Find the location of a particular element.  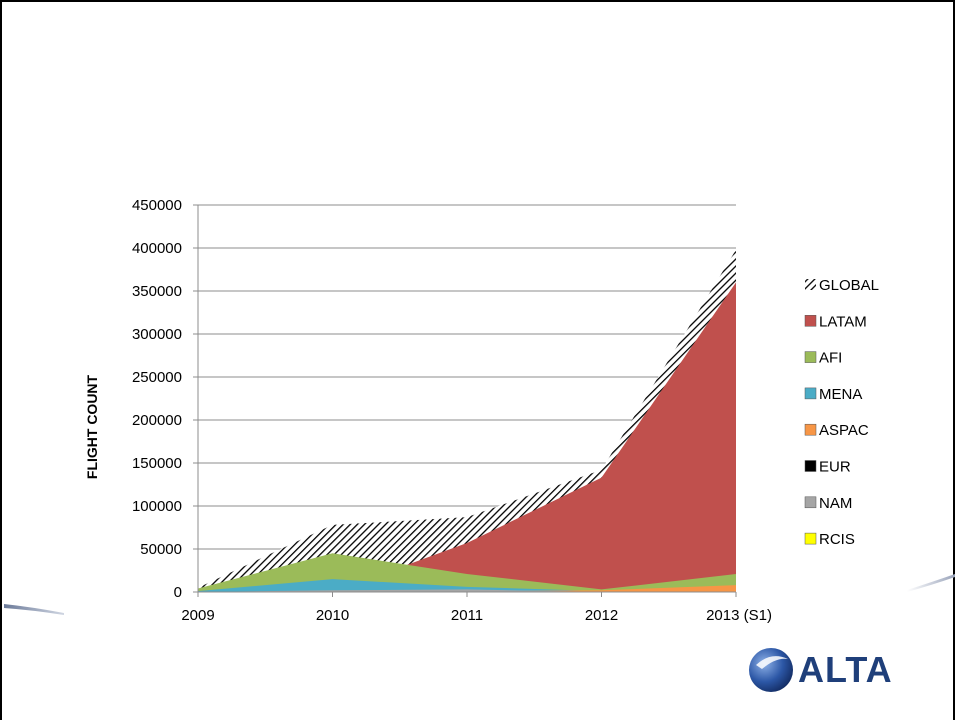

legend-swatch-rcis is located at coordinates (810, 538).